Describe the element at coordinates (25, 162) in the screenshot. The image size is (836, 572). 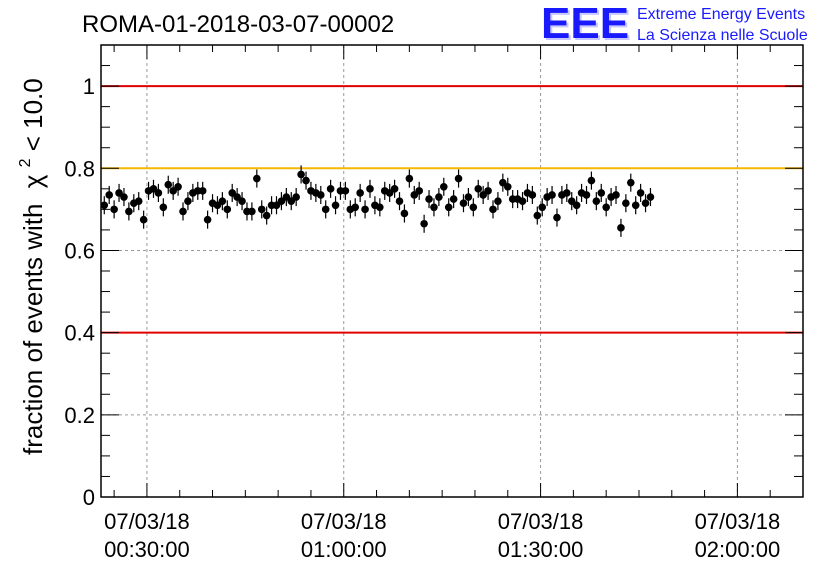
I see `y-axis-label-exponent: 2` at that location.